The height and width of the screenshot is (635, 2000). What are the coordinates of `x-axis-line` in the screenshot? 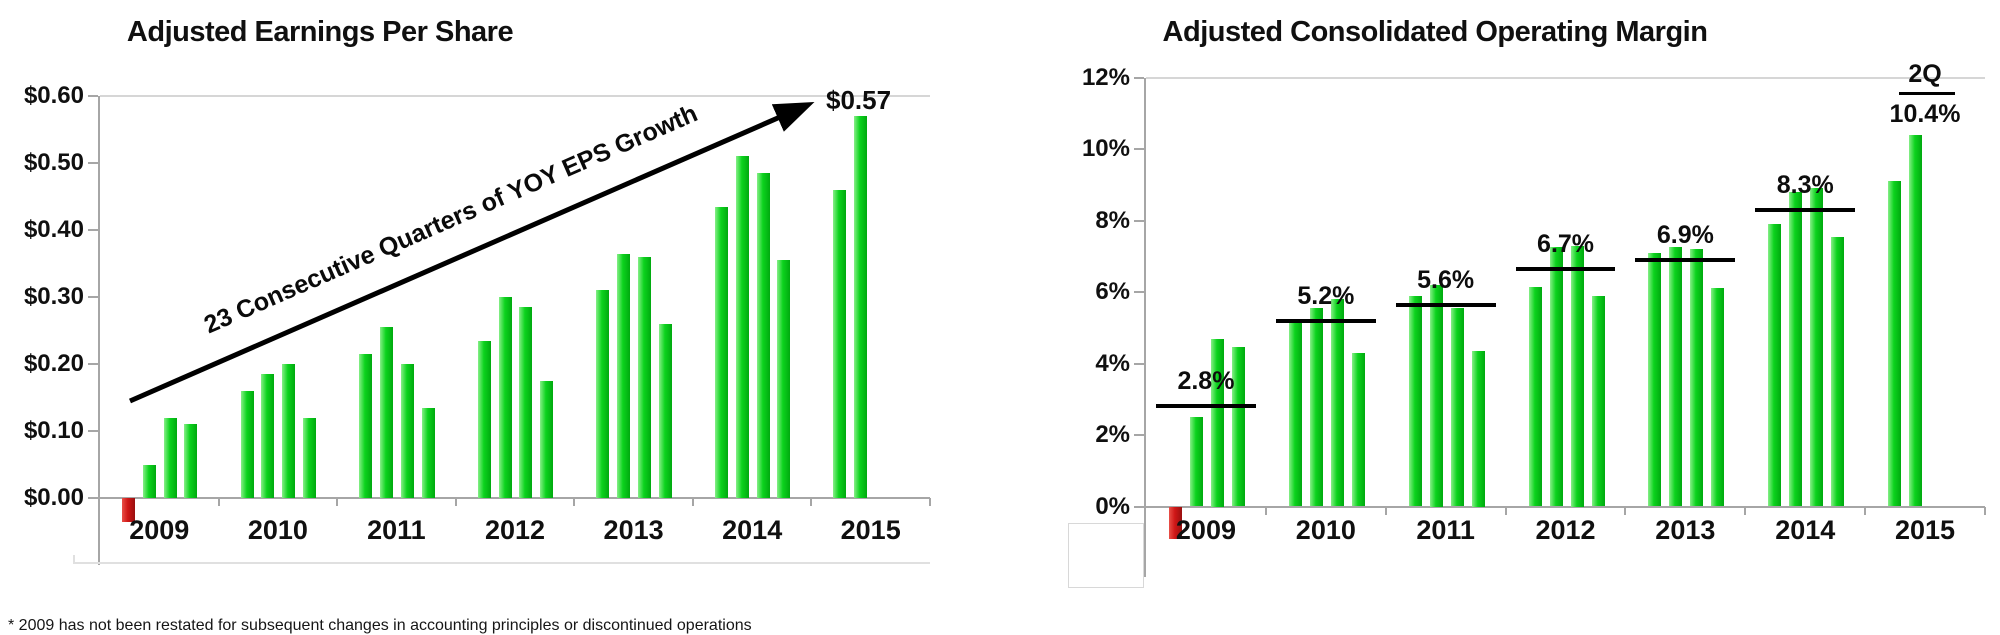 It's located at (511, 498).